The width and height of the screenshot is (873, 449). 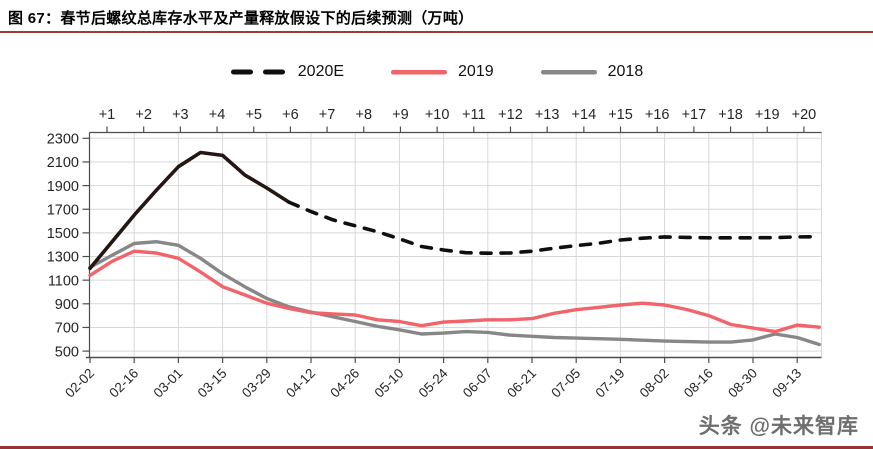 I want to click on legend-label: 2018, so click(x=625, y=71).